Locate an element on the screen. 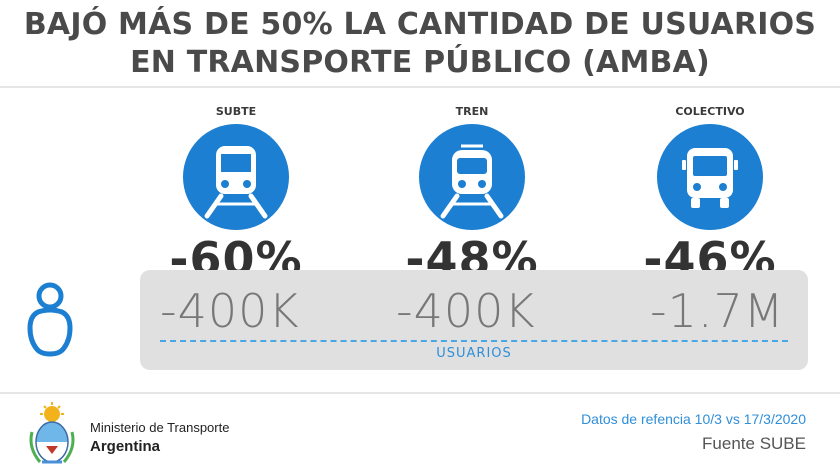 This screenshot has height=473, width=840. person-icon is located at coordinates (50, 322).